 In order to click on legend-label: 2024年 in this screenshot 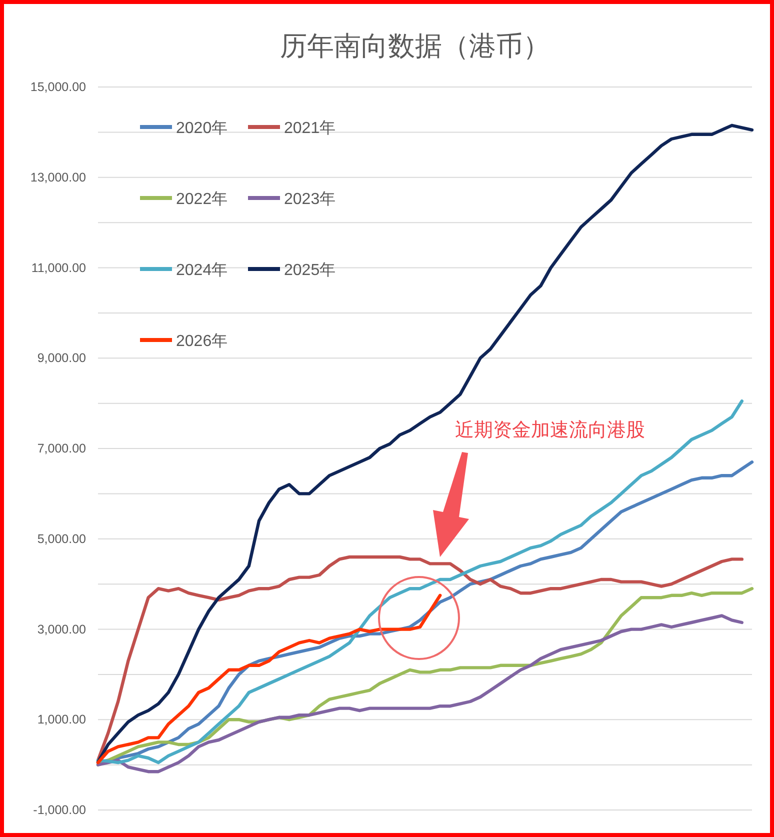, I will do `click(202, 270)`.